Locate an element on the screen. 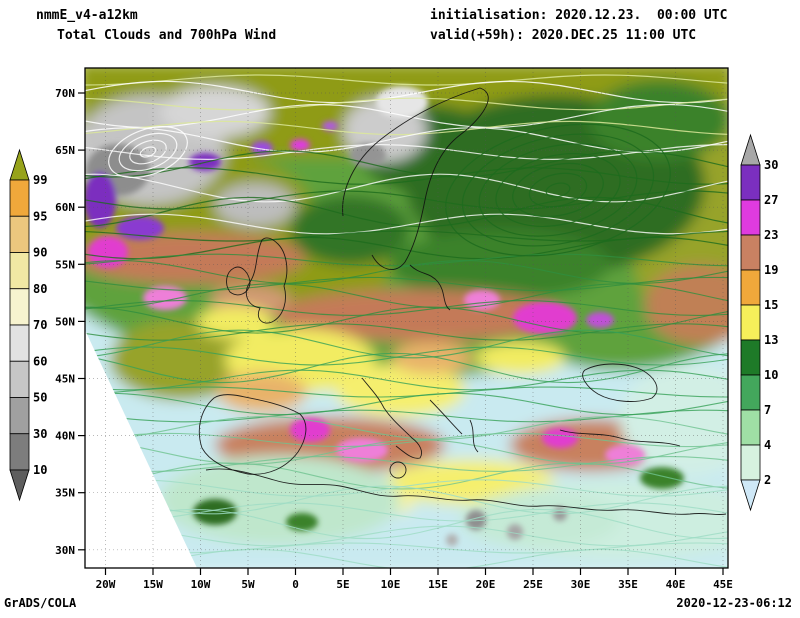  colorbar-clouds: 99 95 90 80 70 60 50 30 10 is located at coordinates (28, 325).